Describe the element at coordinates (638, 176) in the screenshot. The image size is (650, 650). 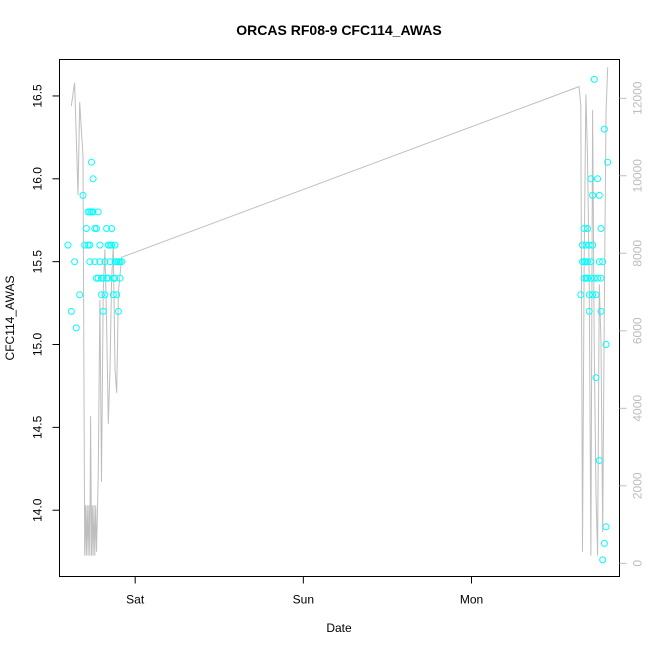
I see `y-right-tick-label: 10000` at that location.